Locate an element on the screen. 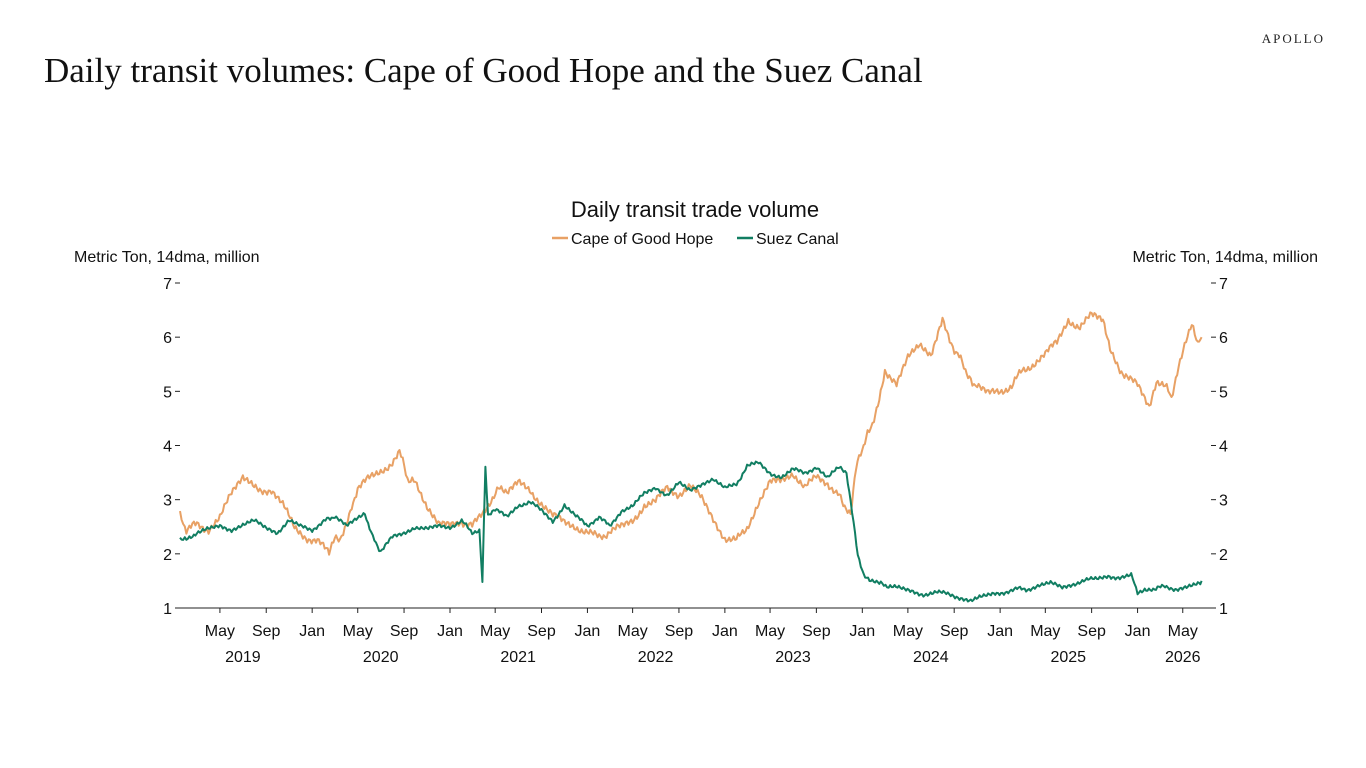 The width and height of the screenshot is (1366, 768). y-tick-label-right: 2 is located at coordinates (1223, 555).